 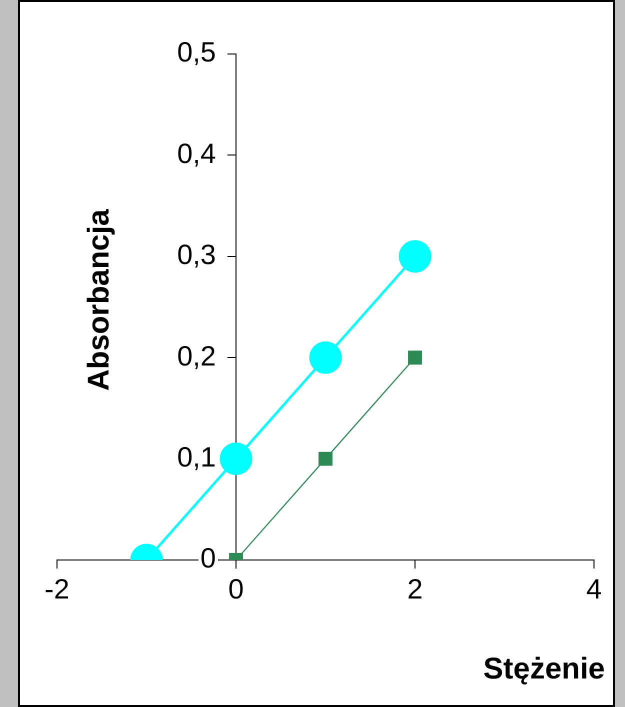 What do you see at coordinates (236, 589) in the screenshot?
I see `x-tick-label: 0` at bounding box center [236, 589].